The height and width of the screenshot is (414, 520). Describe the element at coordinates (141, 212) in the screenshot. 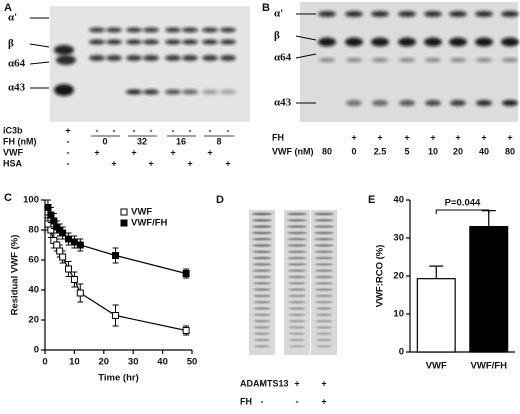

I see `label: VWF` at that location.